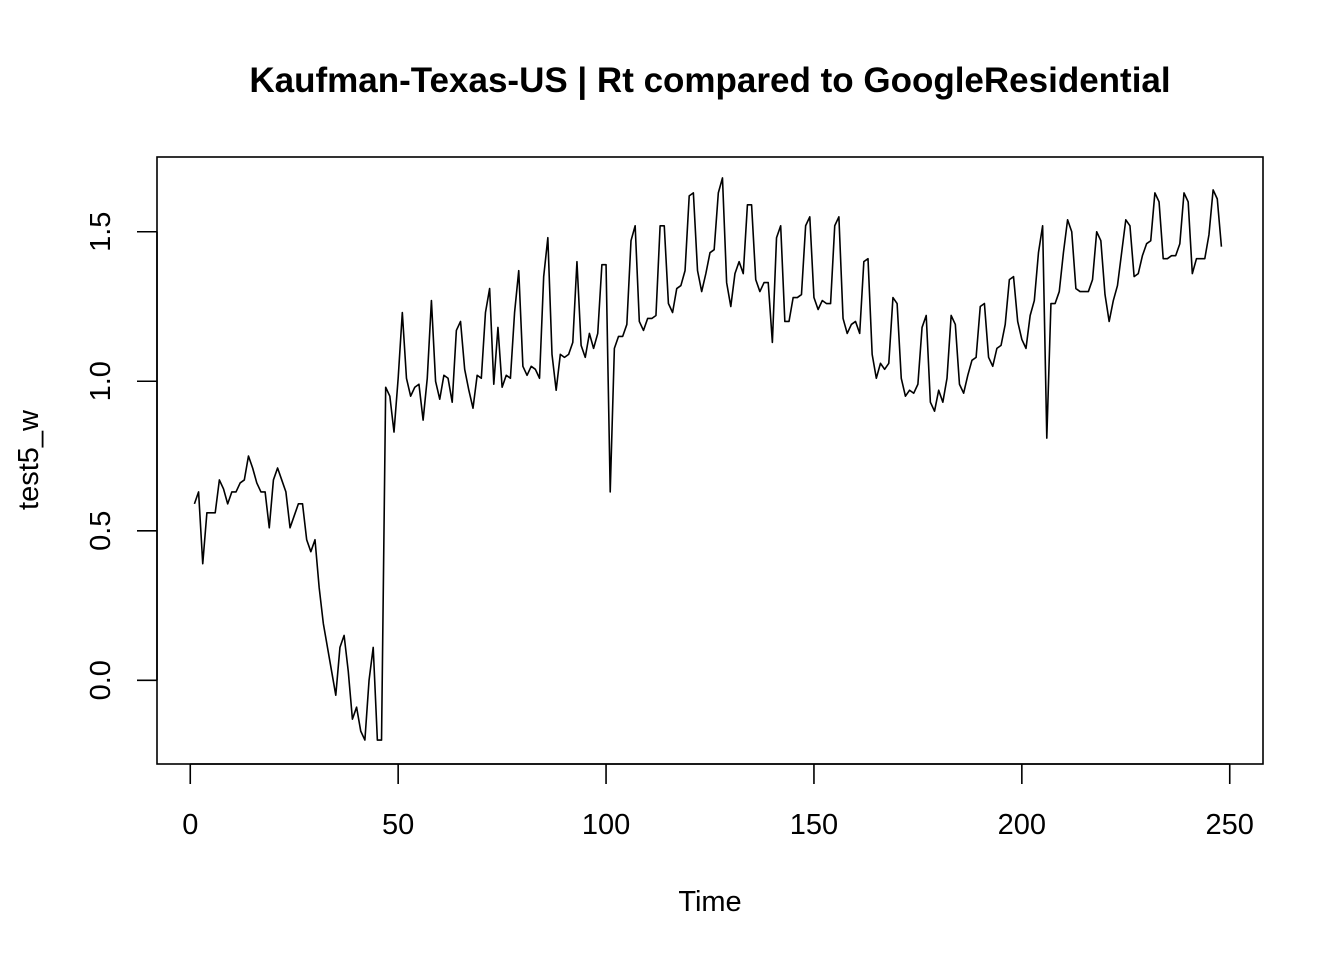  Describe the element at coordinates (718, 802) in the screenshot. I see `x-axis: 0 50 100 150 200 250` at that location.